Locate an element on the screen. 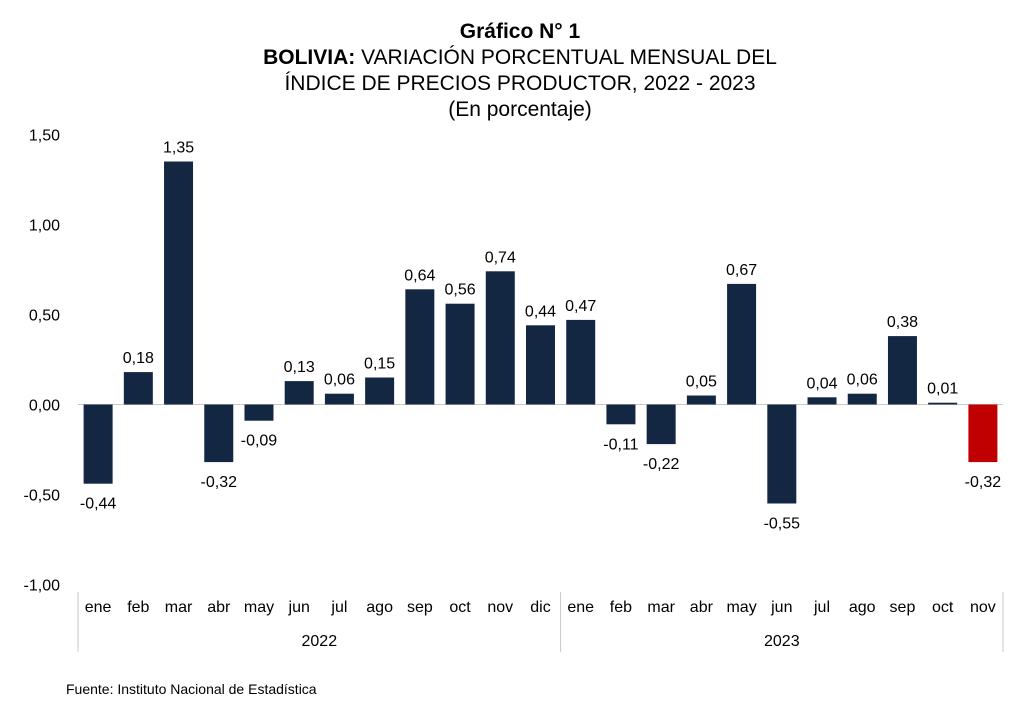 The image size is (1028, 710). data-label: -0,44 is located at coordinates (98, 504).